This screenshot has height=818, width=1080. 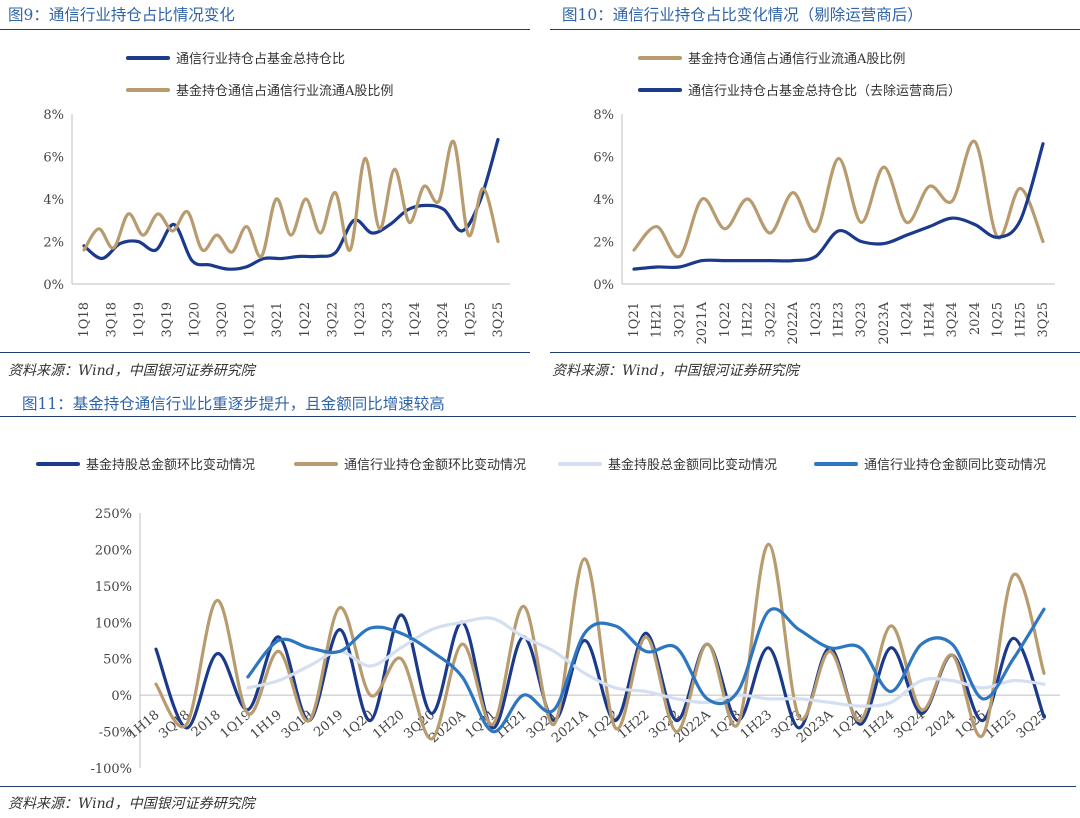 What do you see at coordinates (194, 319) in the screenshot?
I see `chart9-x-tick-label: 1Q20` at bounding box center [194, 319].